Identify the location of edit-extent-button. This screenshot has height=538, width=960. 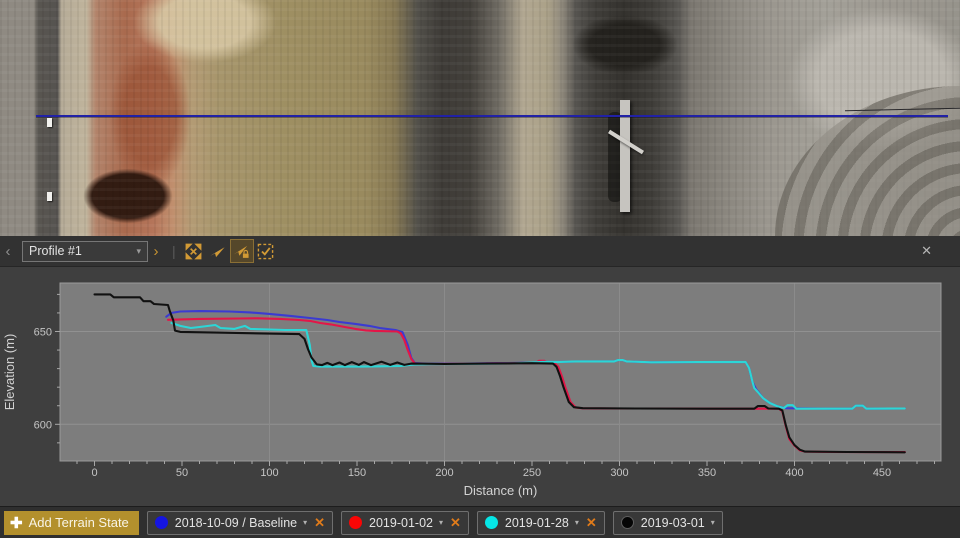
(266, 251).